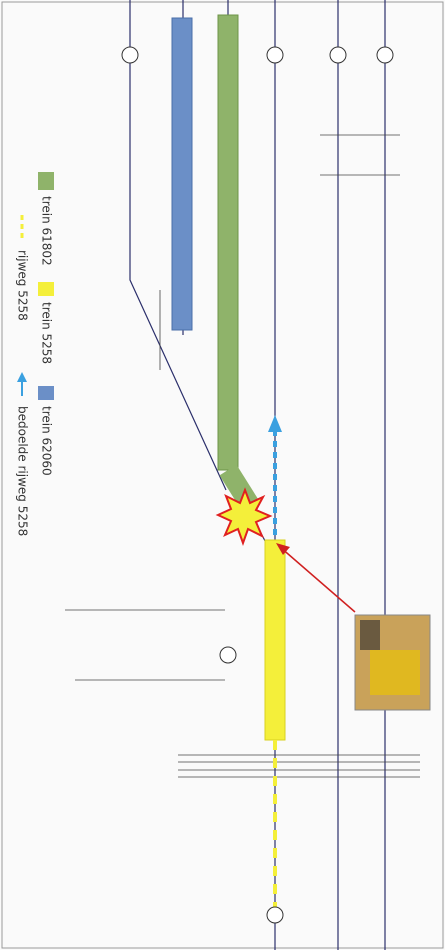 The image size is (445, 950). I want to click on legend-label: trein 61802, so click(47, 231).